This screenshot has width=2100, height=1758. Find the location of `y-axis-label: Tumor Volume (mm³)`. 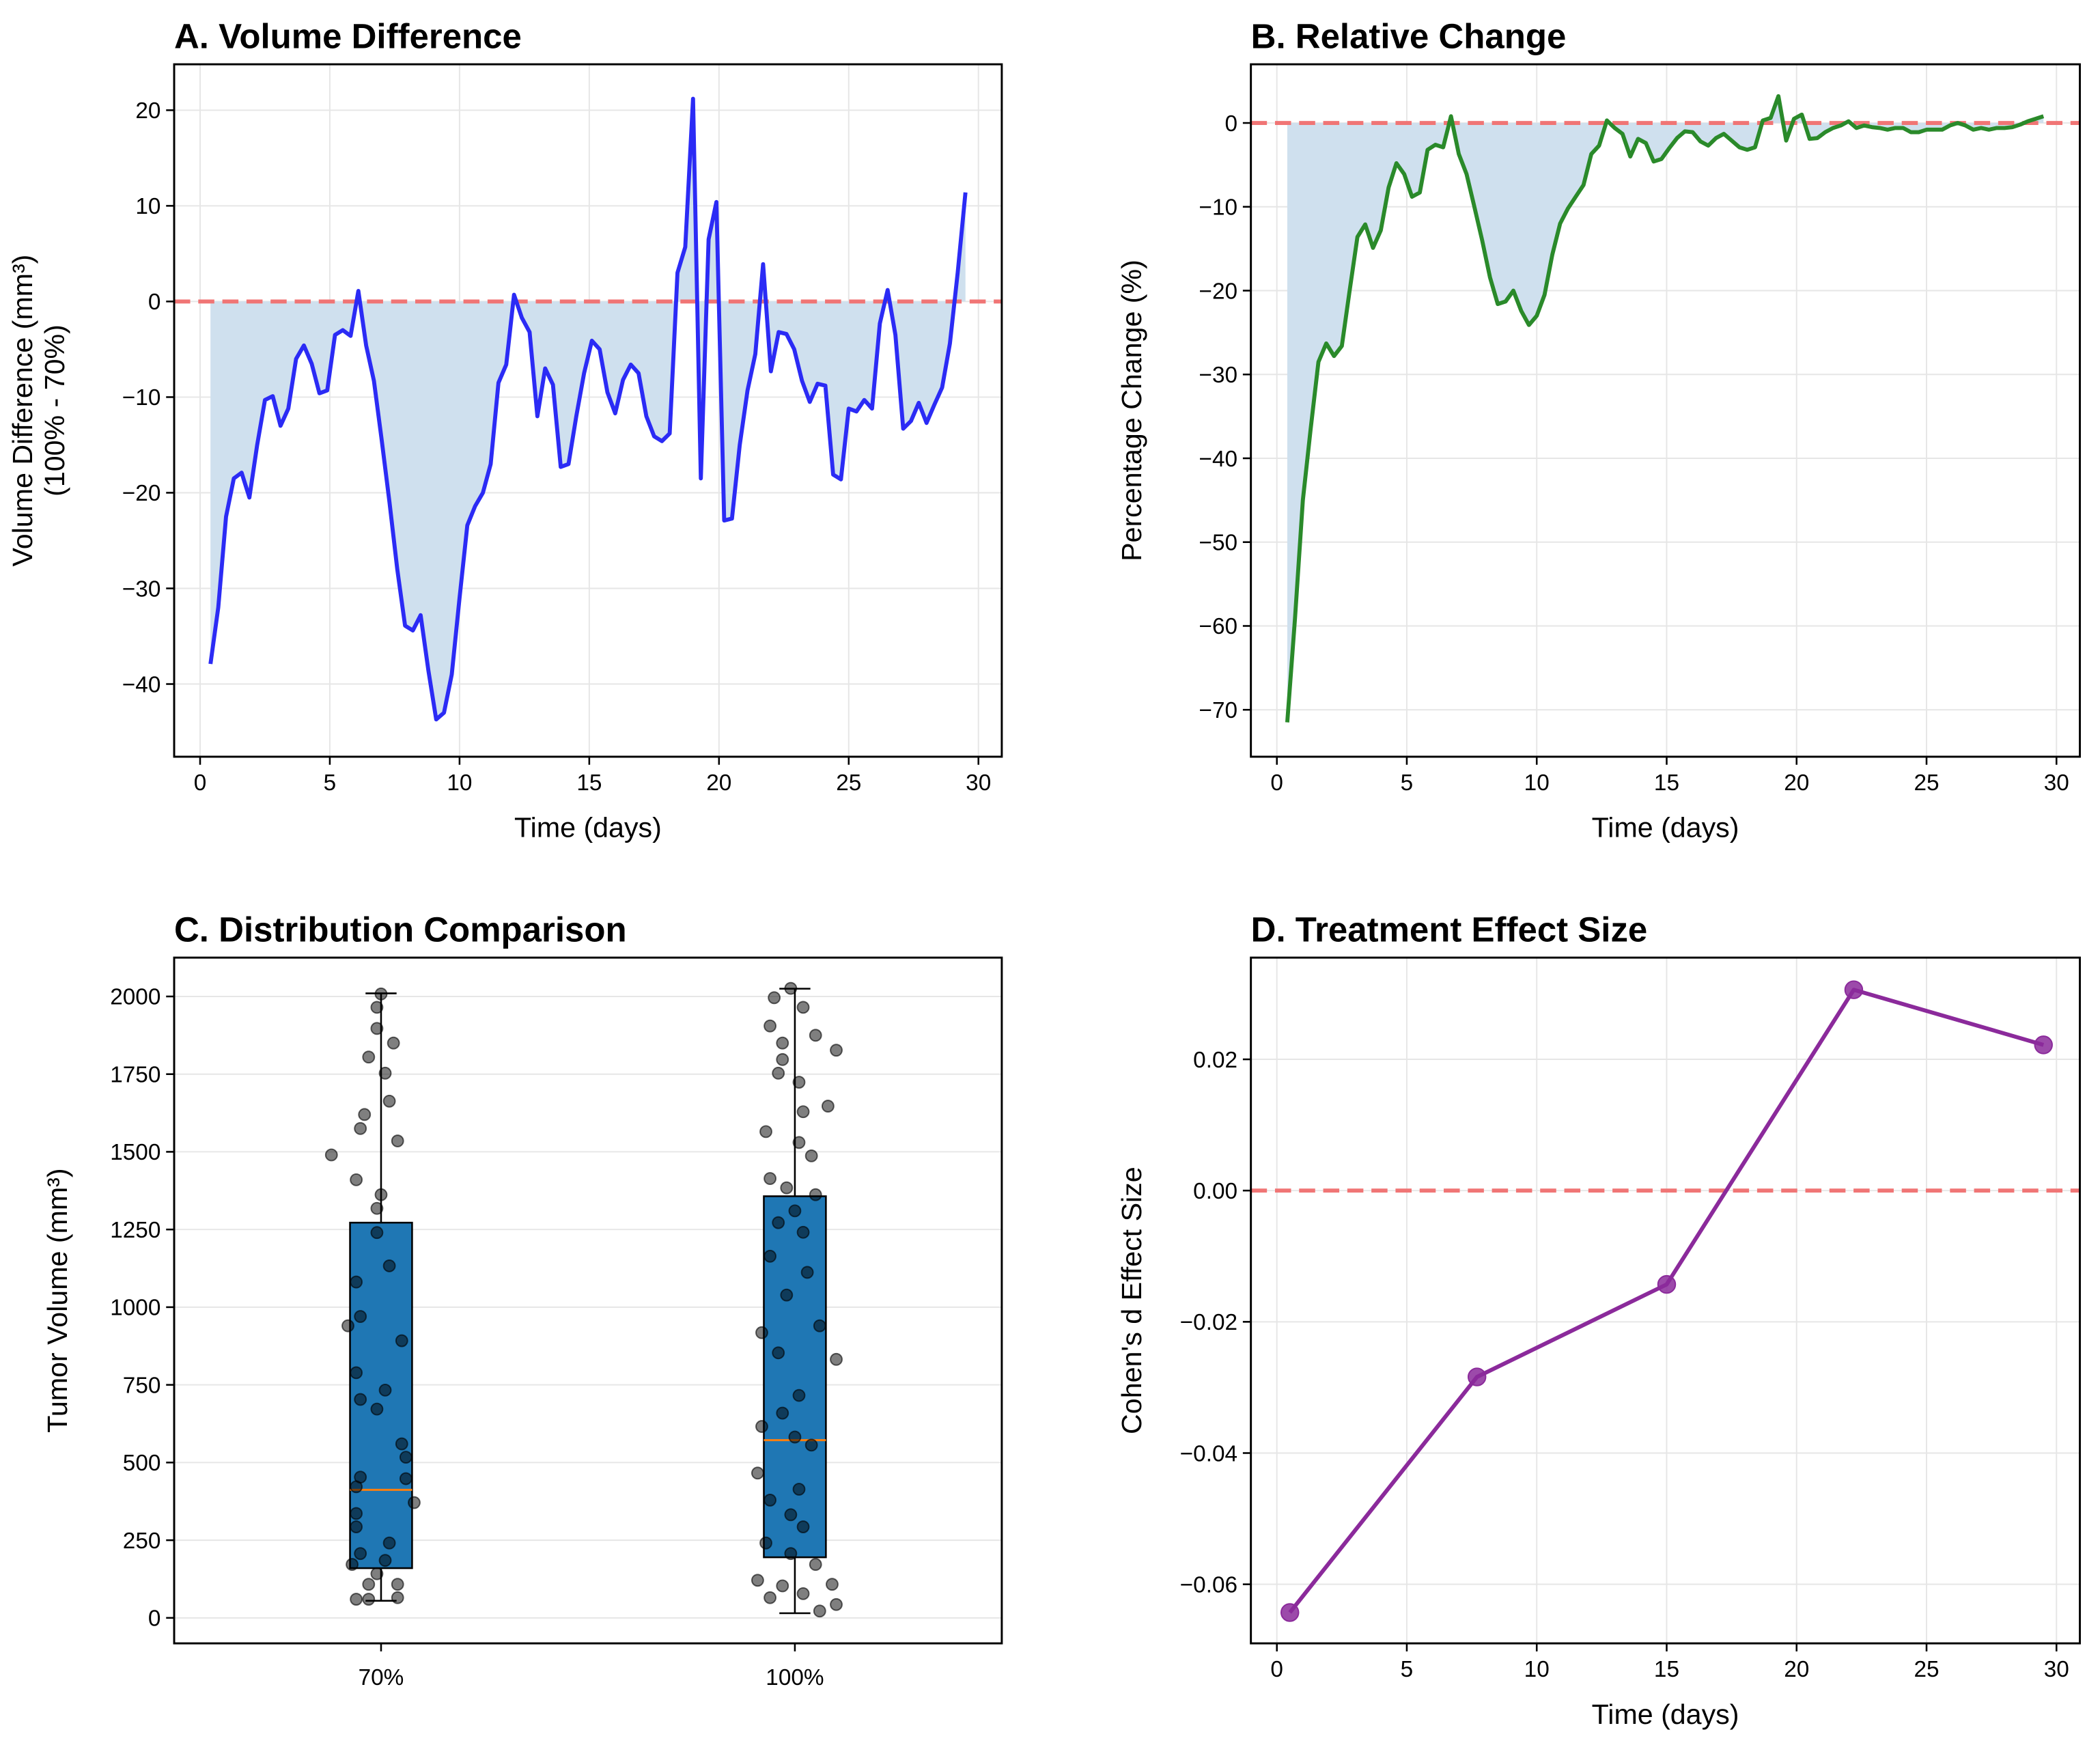

y-axis-label: Tumor Volume (mm³) is located at coordinates (57, 1300).